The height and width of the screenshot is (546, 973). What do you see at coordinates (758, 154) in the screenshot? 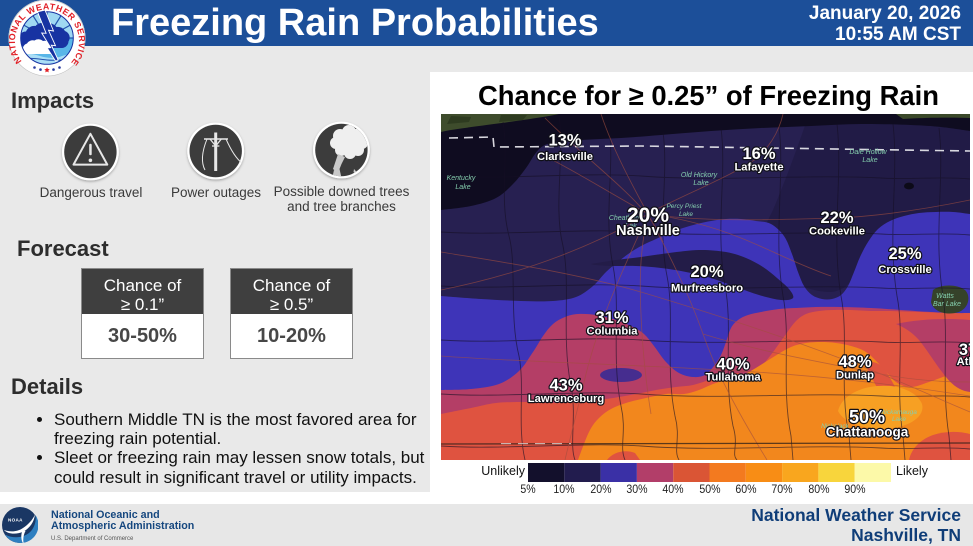
I see `svg-text: 16%` at bounding box center [758, 154].